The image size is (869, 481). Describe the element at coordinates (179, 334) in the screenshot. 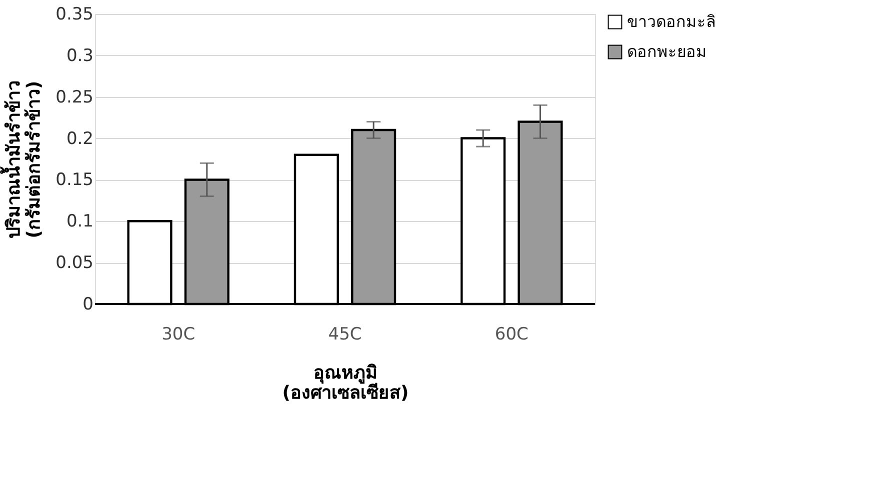

I see `x-tick-label: 30C` at that location.